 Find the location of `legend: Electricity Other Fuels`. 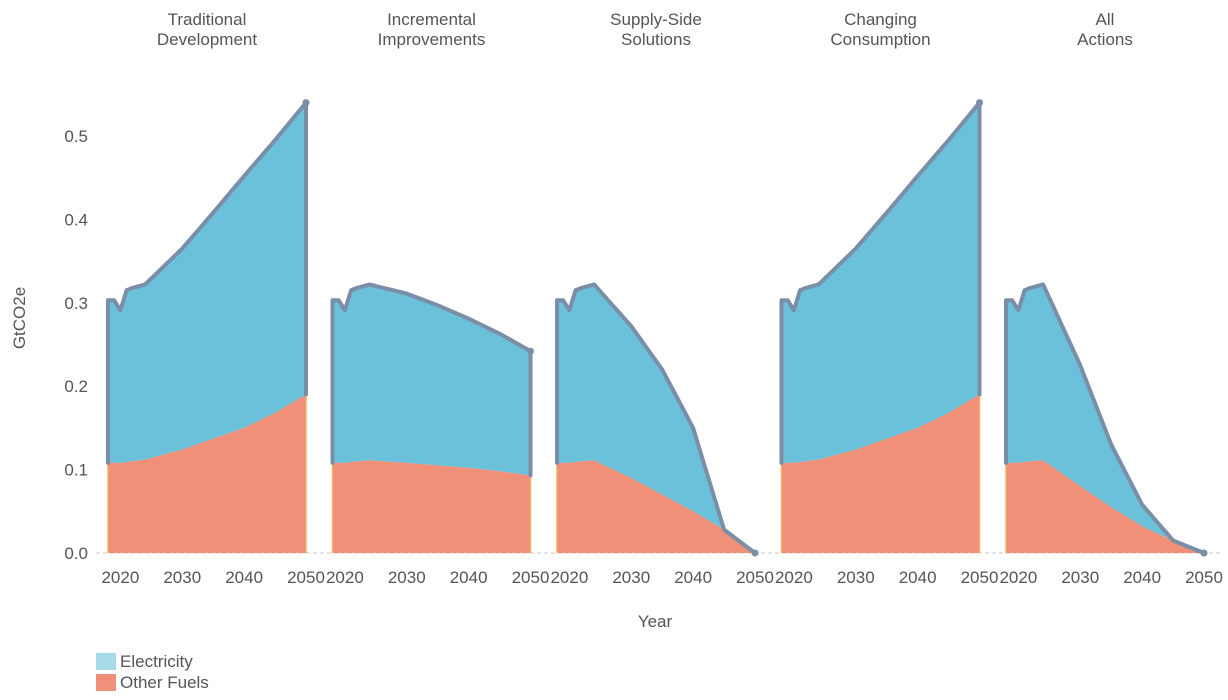

legend: Electricity Other Fuels is located at coordinates (152, 672).